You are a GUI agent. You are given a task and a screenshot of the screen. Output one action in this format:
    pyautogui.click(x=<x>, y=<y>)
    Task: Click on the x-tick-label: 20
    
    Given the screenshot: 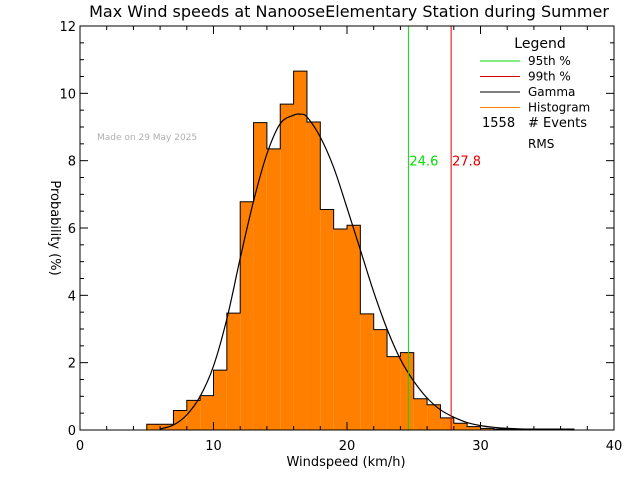 What is the action you would take?
    pyautogui.click(x=347, y=446)
    